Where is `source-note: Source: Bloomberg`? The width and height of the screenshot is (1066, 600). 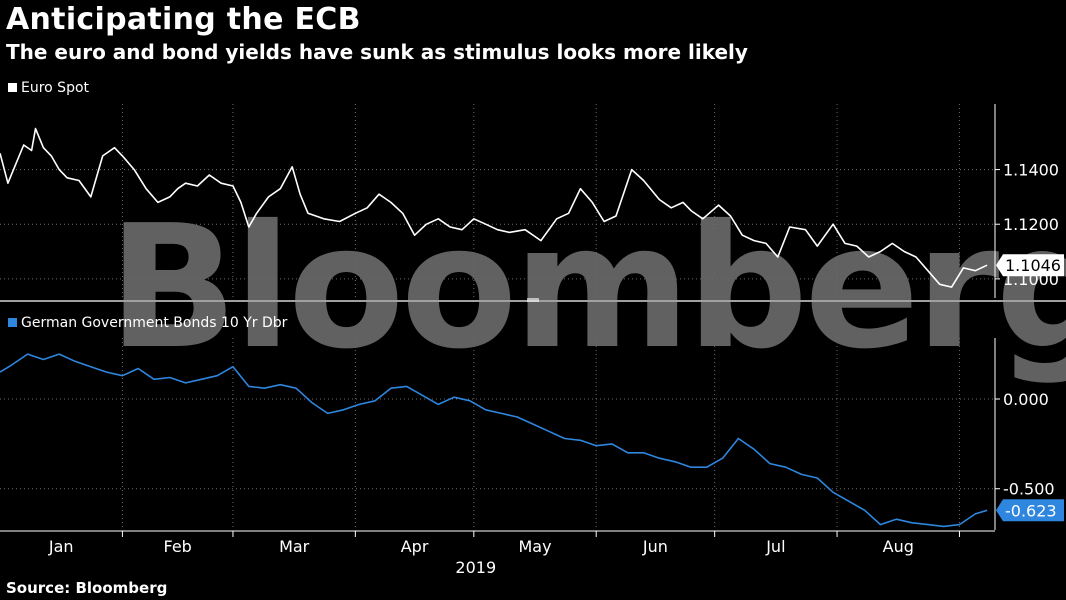 source-note: Source: Bloomberg is located at coordinates (87, 588).